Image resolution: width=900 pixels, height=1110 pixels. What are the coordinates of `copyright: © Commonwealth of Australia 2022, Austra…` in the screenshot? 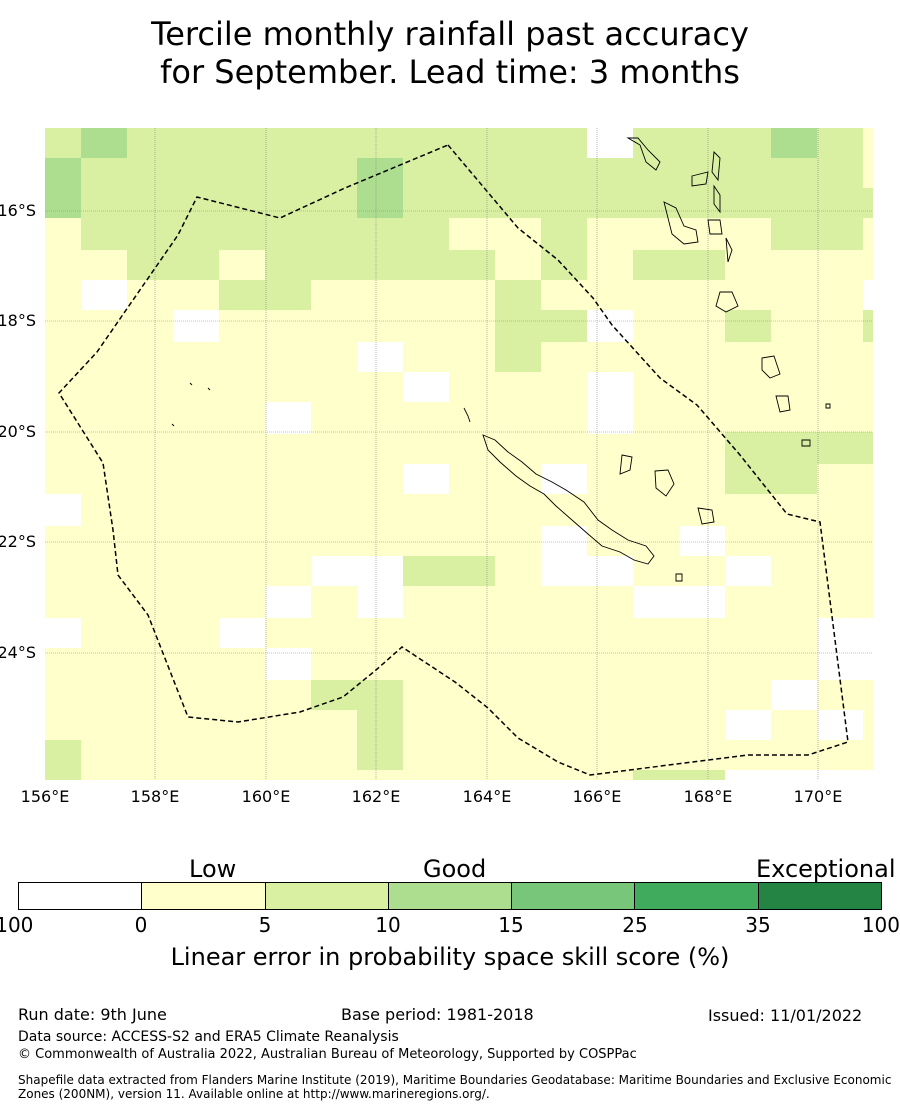 It's located at (327, 1054).